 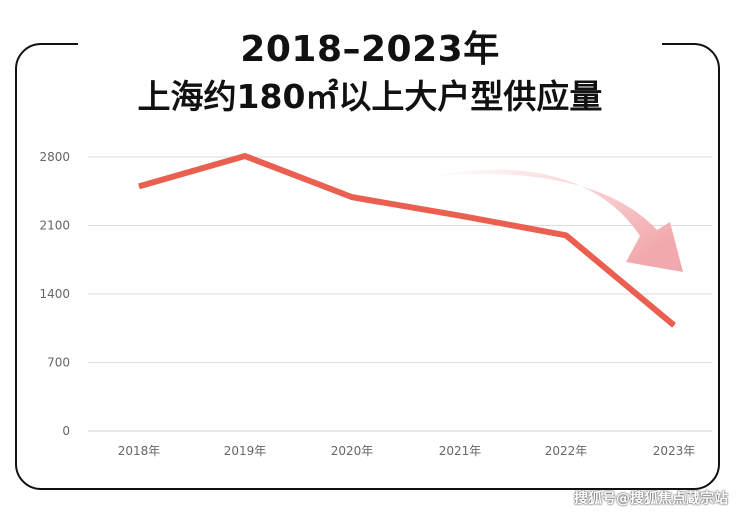 What do you see at coordinates (674, 451) in the screenshot?
I see `x-tick-label: 2023年` at bounding box center [674, 451].